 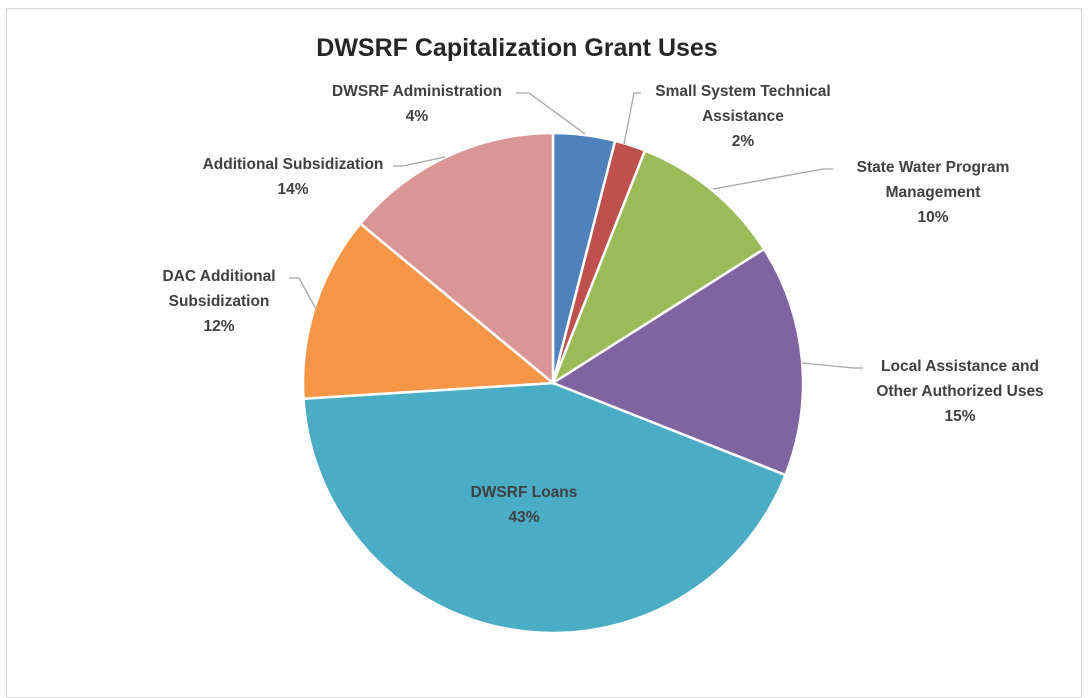 I want to click on pie-slice-local-assistance-and-other-authorized-uses, so click(x=677, y=362).